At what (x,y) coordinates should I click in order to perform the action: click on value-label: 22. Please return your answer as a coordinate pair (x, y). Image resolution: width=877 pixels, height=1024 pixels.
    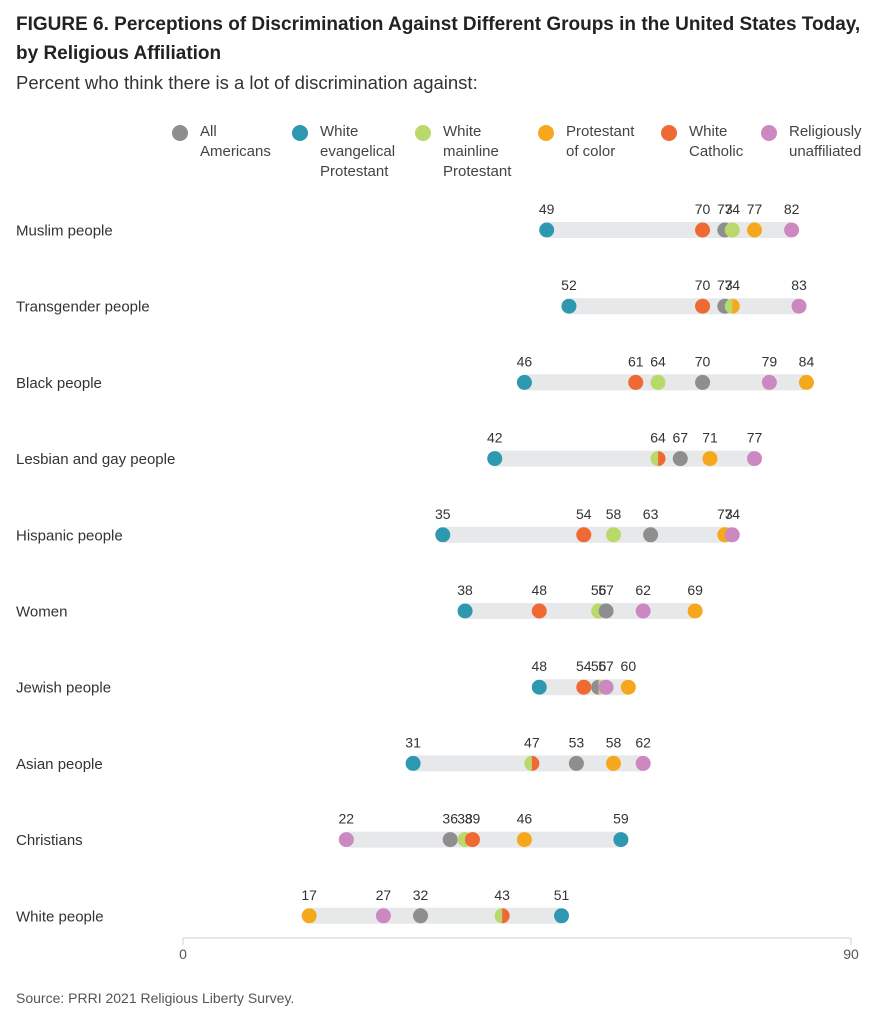
    Looking at the image, I should click on (346, 819).